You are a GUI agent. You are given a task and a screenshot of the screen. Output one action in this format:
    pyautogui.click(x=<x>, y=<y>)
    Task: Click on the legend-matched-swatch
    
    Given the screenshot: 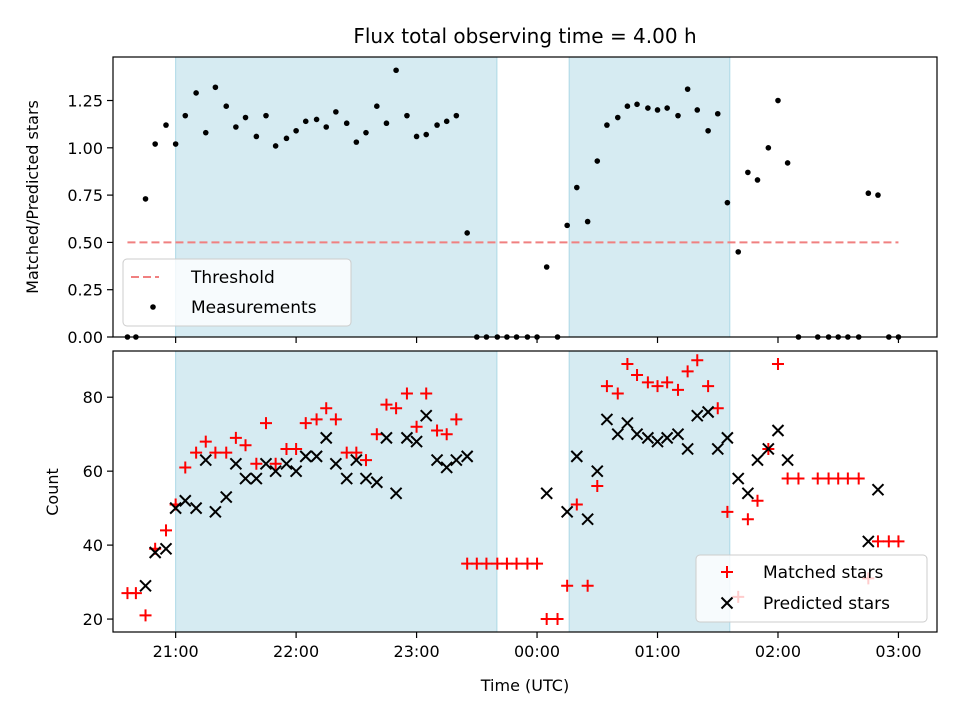 What is the action you would take?
    pyautogui.click(x=727, y=572)
    